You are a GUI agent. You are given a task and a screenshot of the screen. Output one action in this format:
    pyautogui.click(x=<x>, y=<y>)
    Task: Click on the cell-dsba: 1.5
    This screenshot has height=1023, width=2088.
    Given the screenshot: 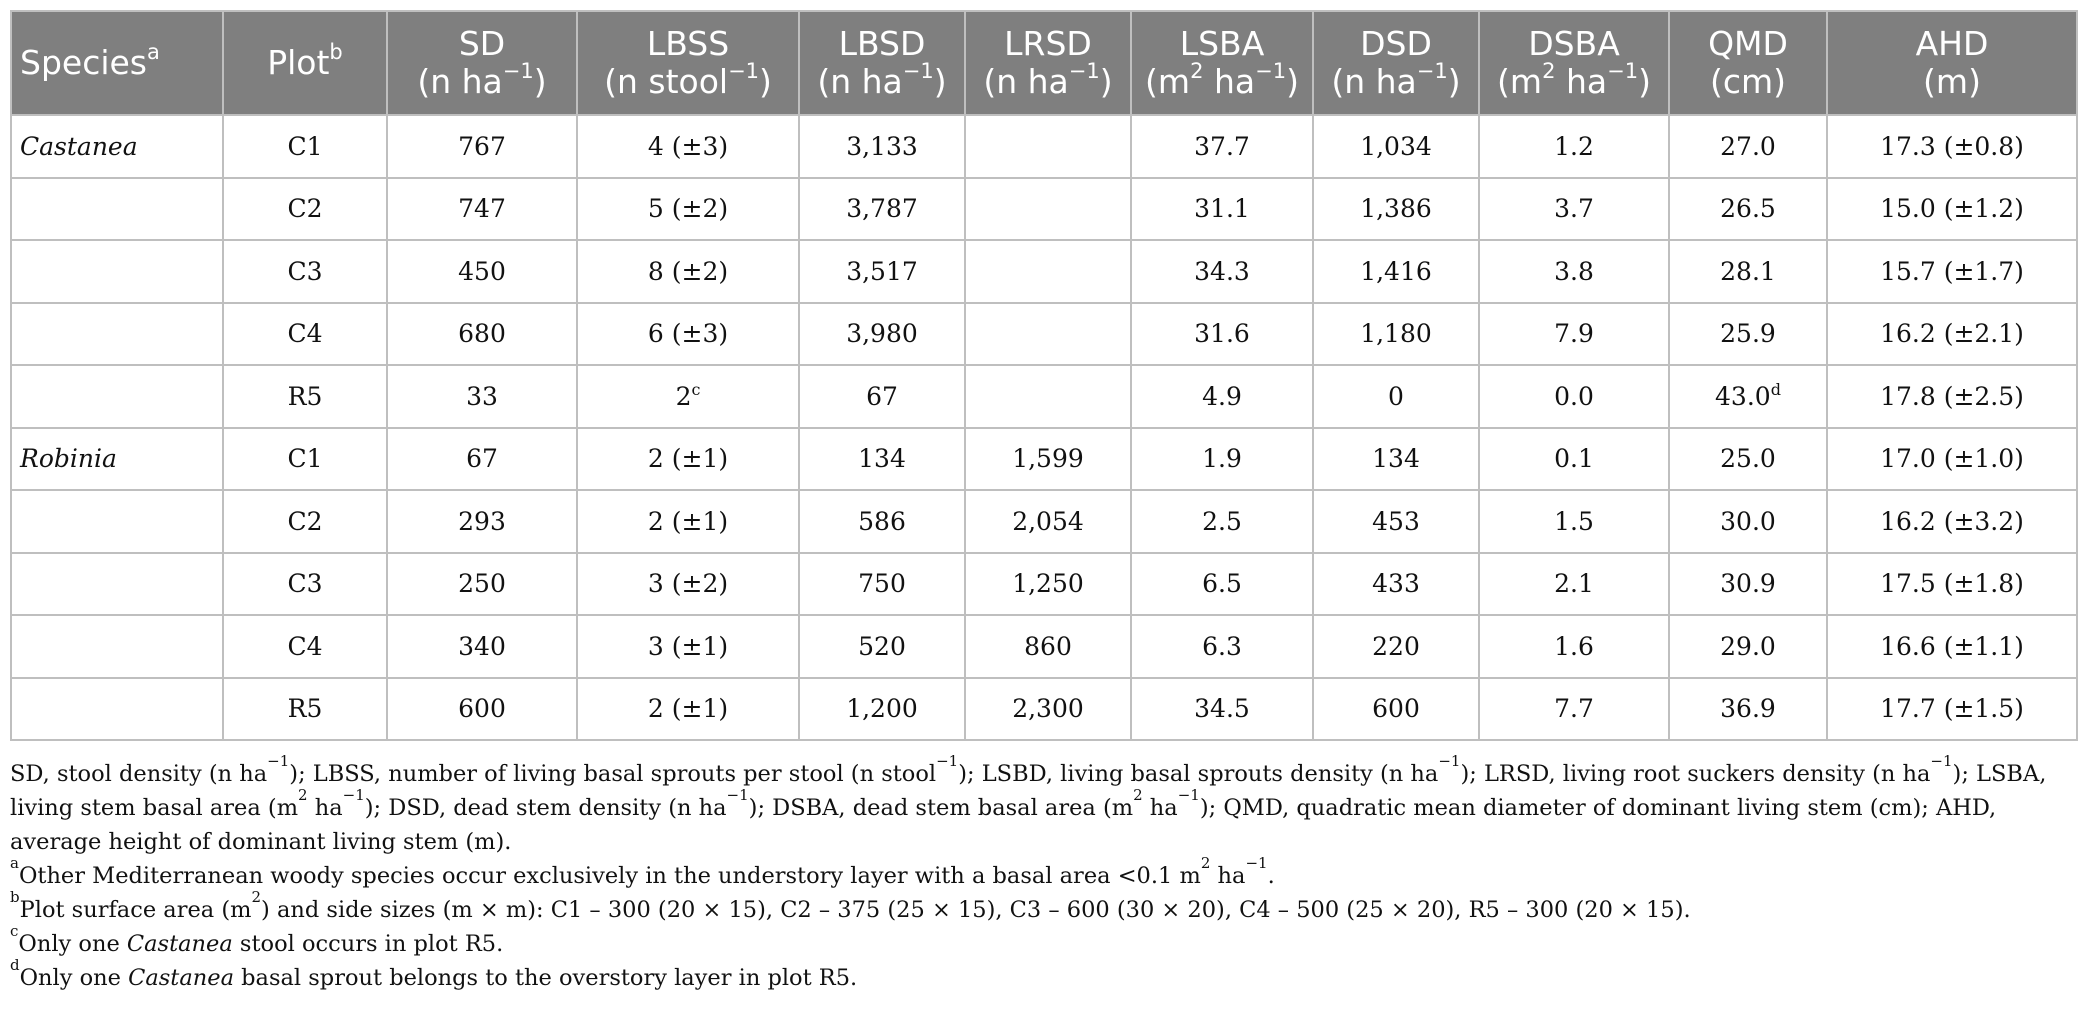 What is the action you would take?
    pyautogui.click(x=1574, y=521)
    